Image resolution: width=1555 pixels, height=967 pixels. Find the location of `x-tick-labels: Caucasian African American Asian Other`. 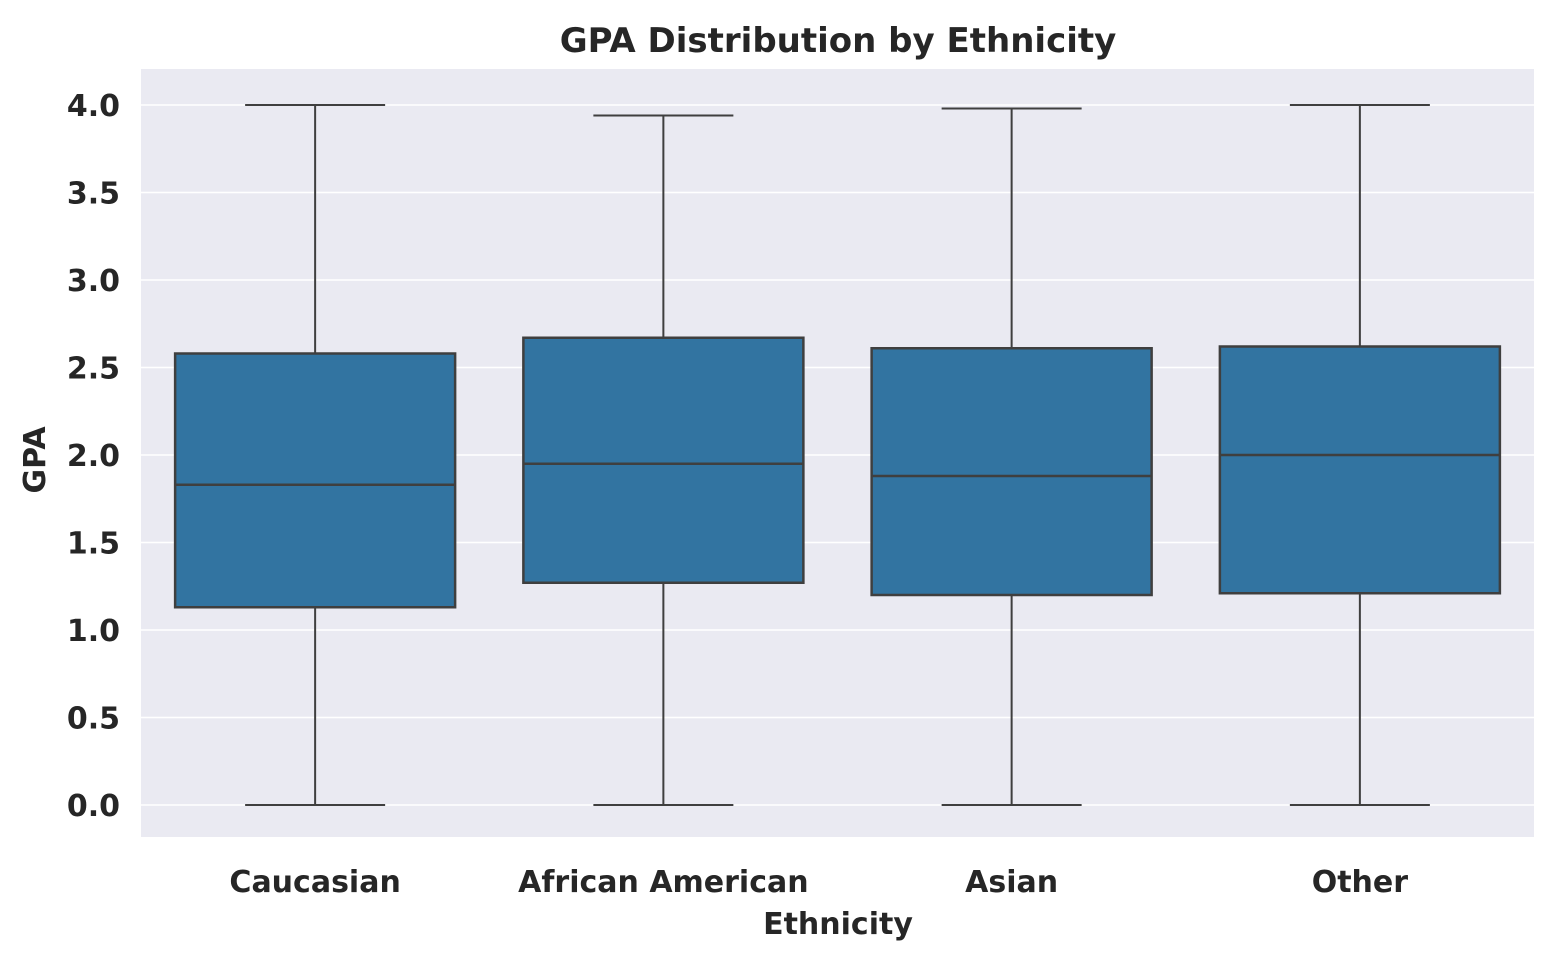

x-tick-labels: Caucasian African American Asian Other is located at coordinates (818, 882).